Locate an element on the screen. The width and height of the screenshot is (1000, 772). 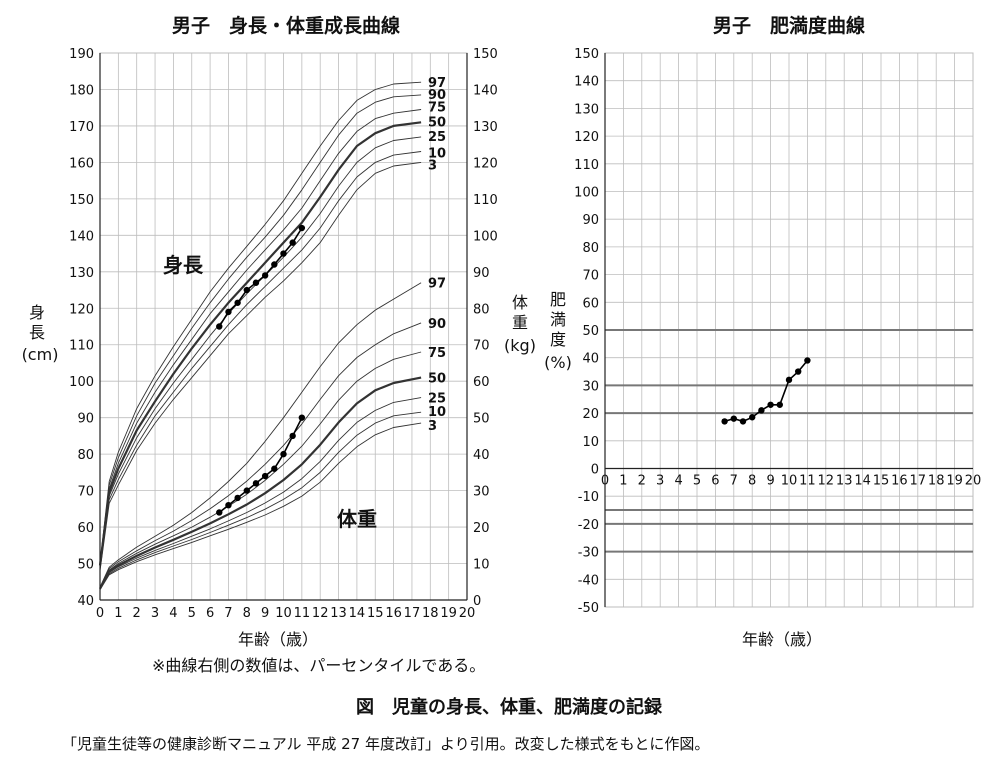
weight-percentile-label: 97 is located at coordinates (437, 284).